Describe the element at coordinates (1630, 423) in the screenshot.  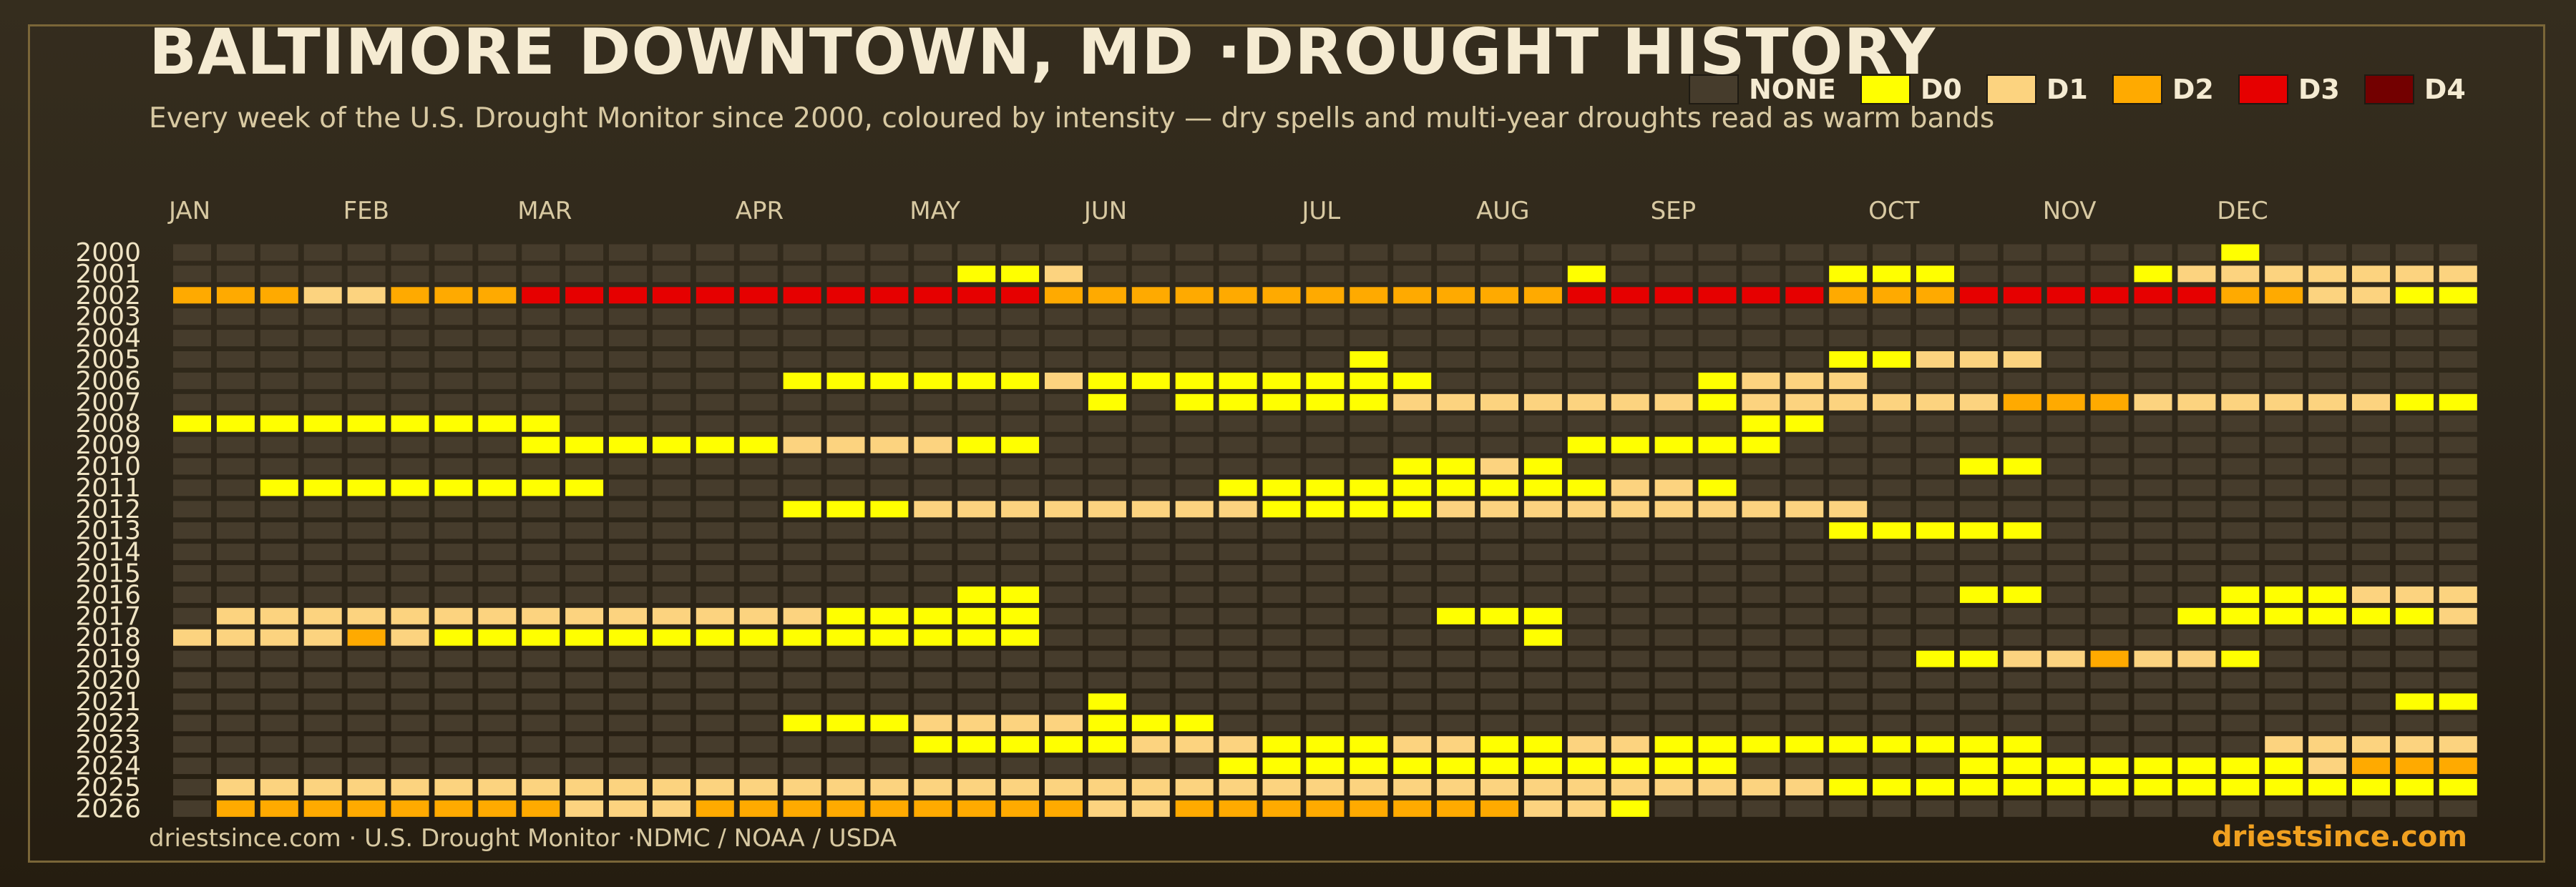
I see `cell-2008-w34` at that location.